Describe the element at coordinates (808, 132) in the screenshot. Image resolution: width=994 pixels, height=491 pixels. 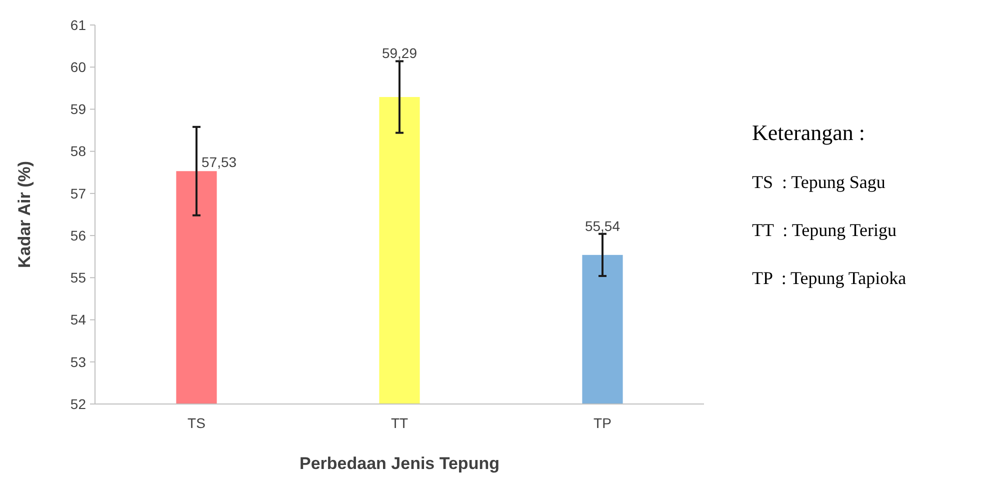
I see `text: Keterangan :` at that location.